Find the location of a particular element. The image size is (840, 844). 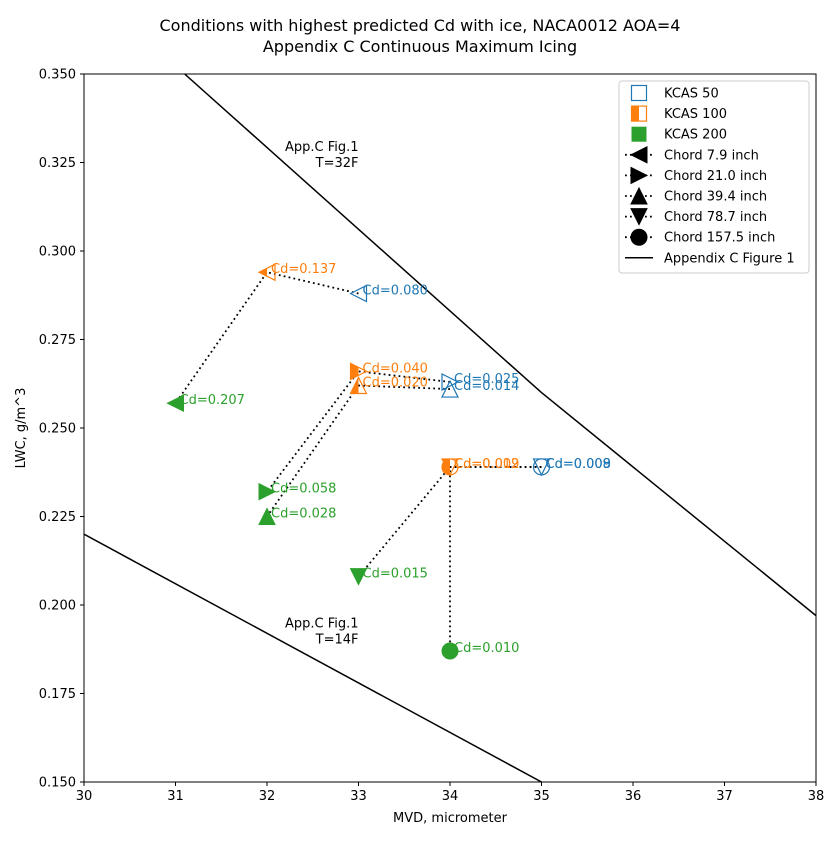

data-label: Cd=0.010 is located at coordinates (486, 648).